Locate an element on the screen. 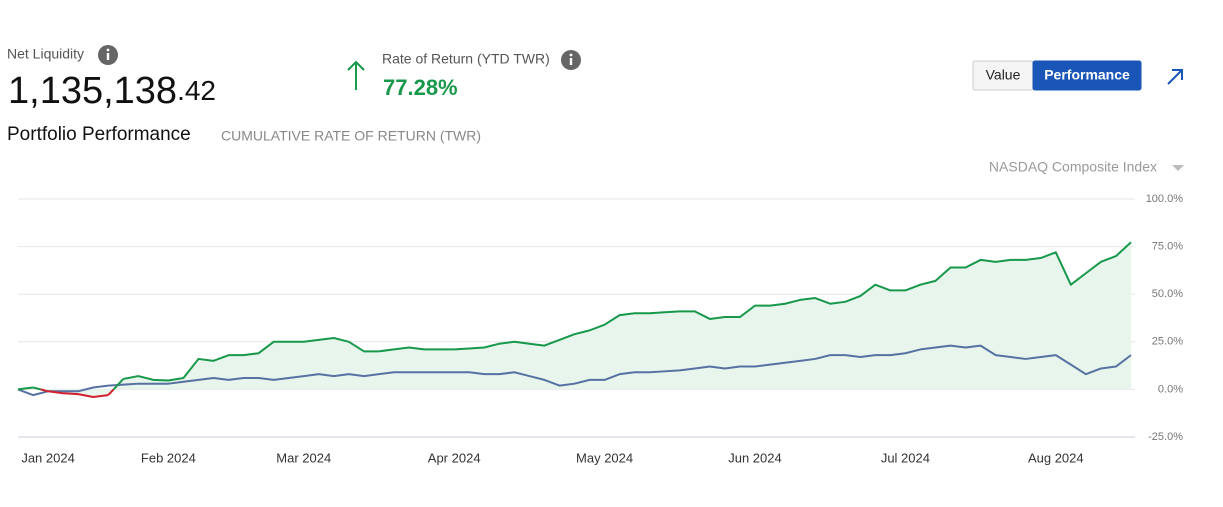  benchmark-select: NASDAQ Composite Index is located at coordinates (1073, 167).